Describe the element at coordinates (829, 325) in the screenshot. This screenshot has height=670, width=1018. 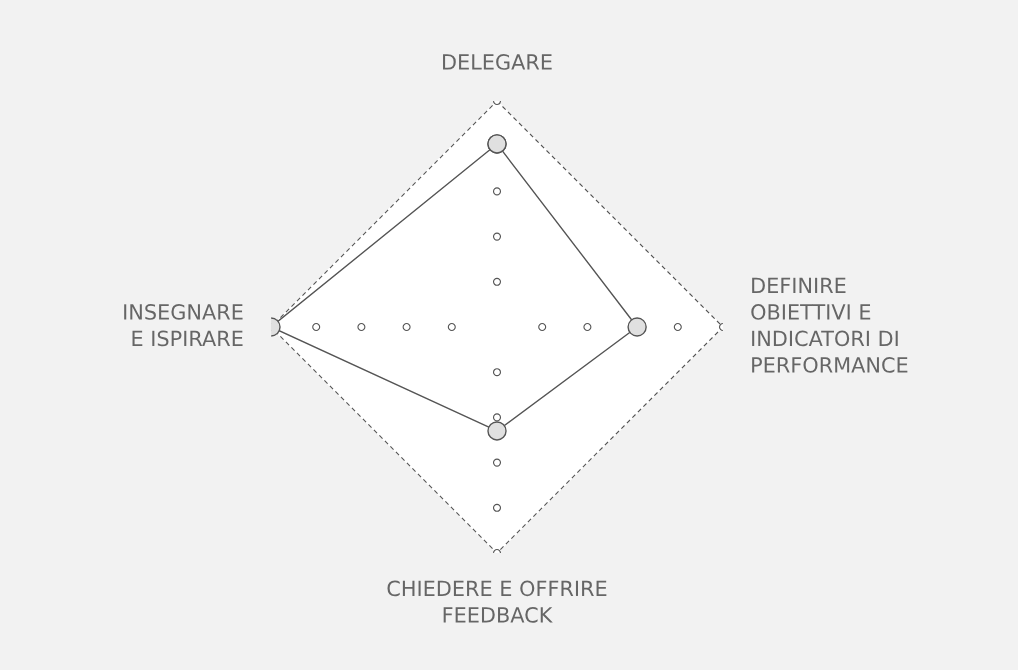
I see `spoke-label: DEFINIRE OBIETTIVI E INDICATORI DI PERFORMANCE` at that location.